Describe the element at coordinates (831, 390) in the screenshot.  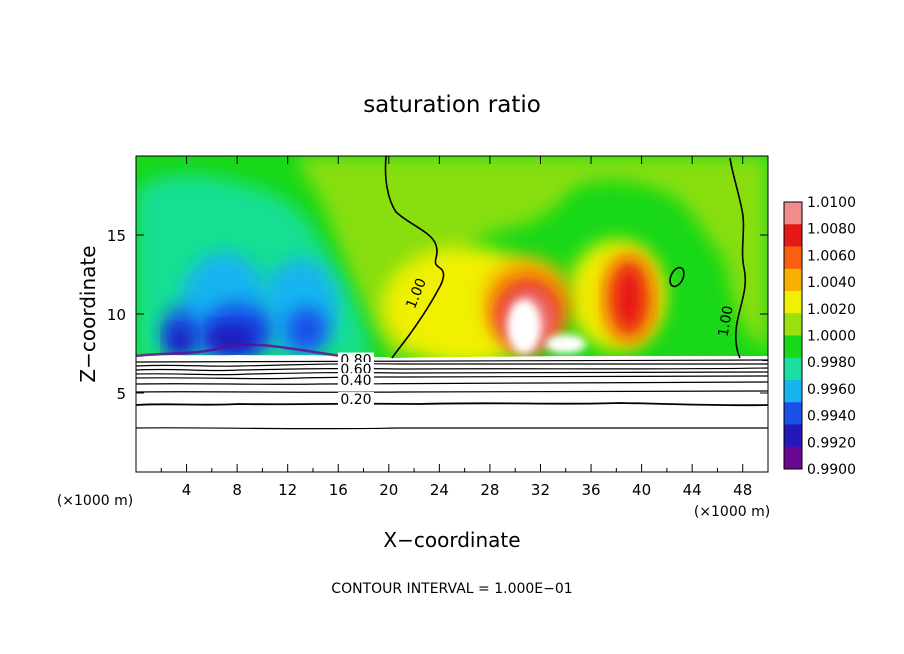
I see `colorbar-label-7: 0.9960` at that location.